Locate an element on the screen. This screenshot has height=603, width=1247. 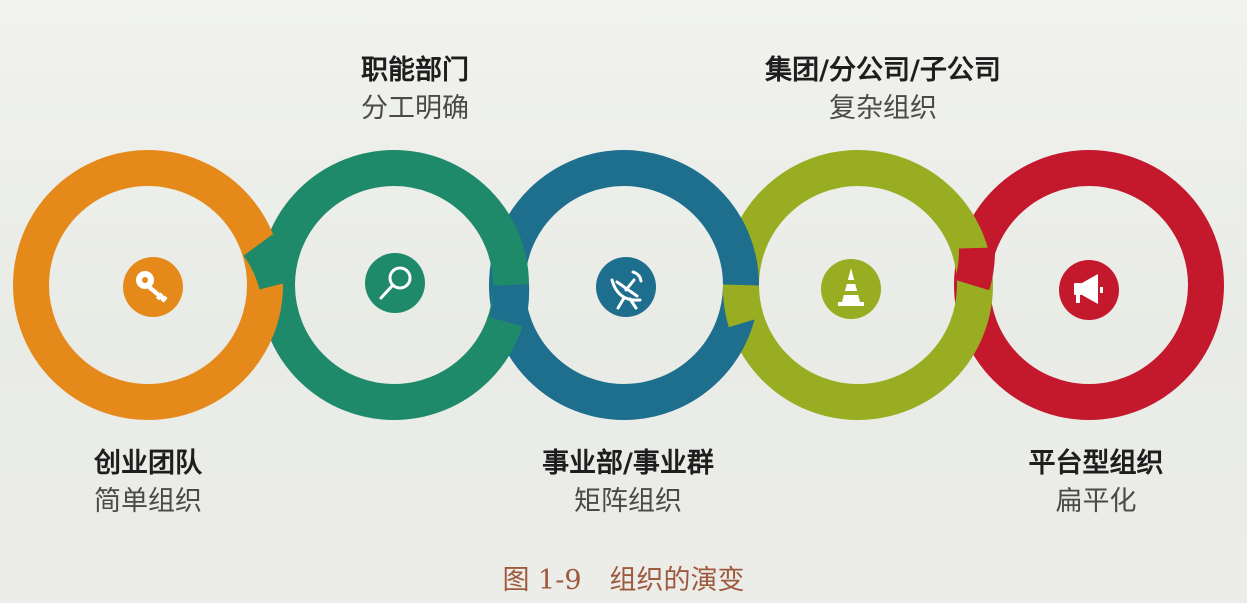
ring-platform is located at coordinates (1089, 285).